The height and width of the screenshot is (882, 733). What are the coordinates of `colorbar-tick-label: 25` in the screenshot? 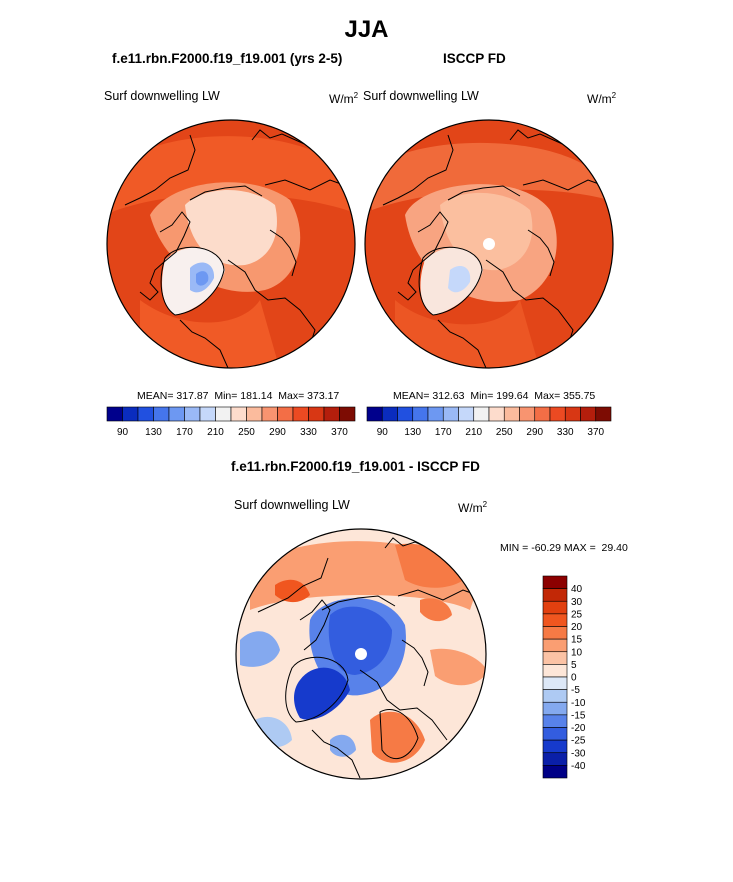 It's located at (577, 614).